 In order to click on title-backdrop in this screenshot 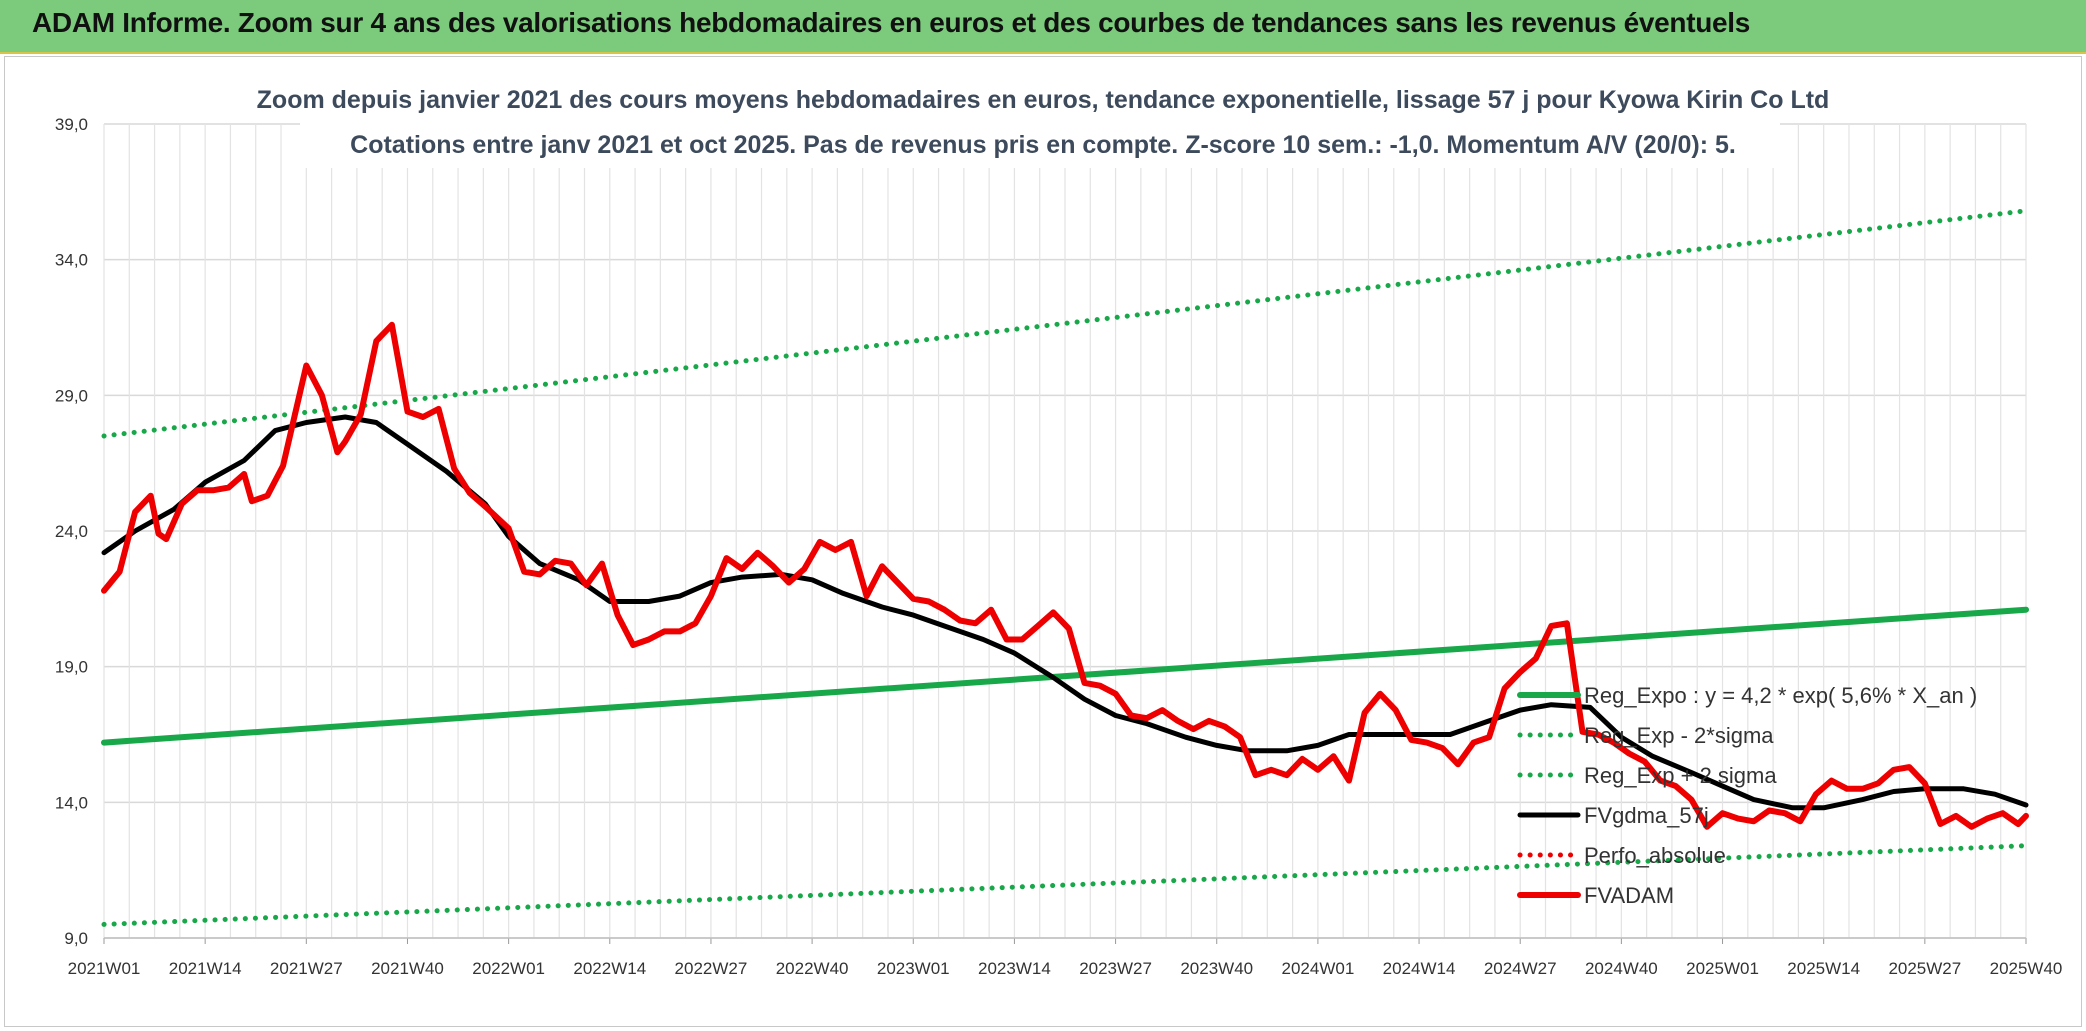, I will do `click(1040, 124)`.